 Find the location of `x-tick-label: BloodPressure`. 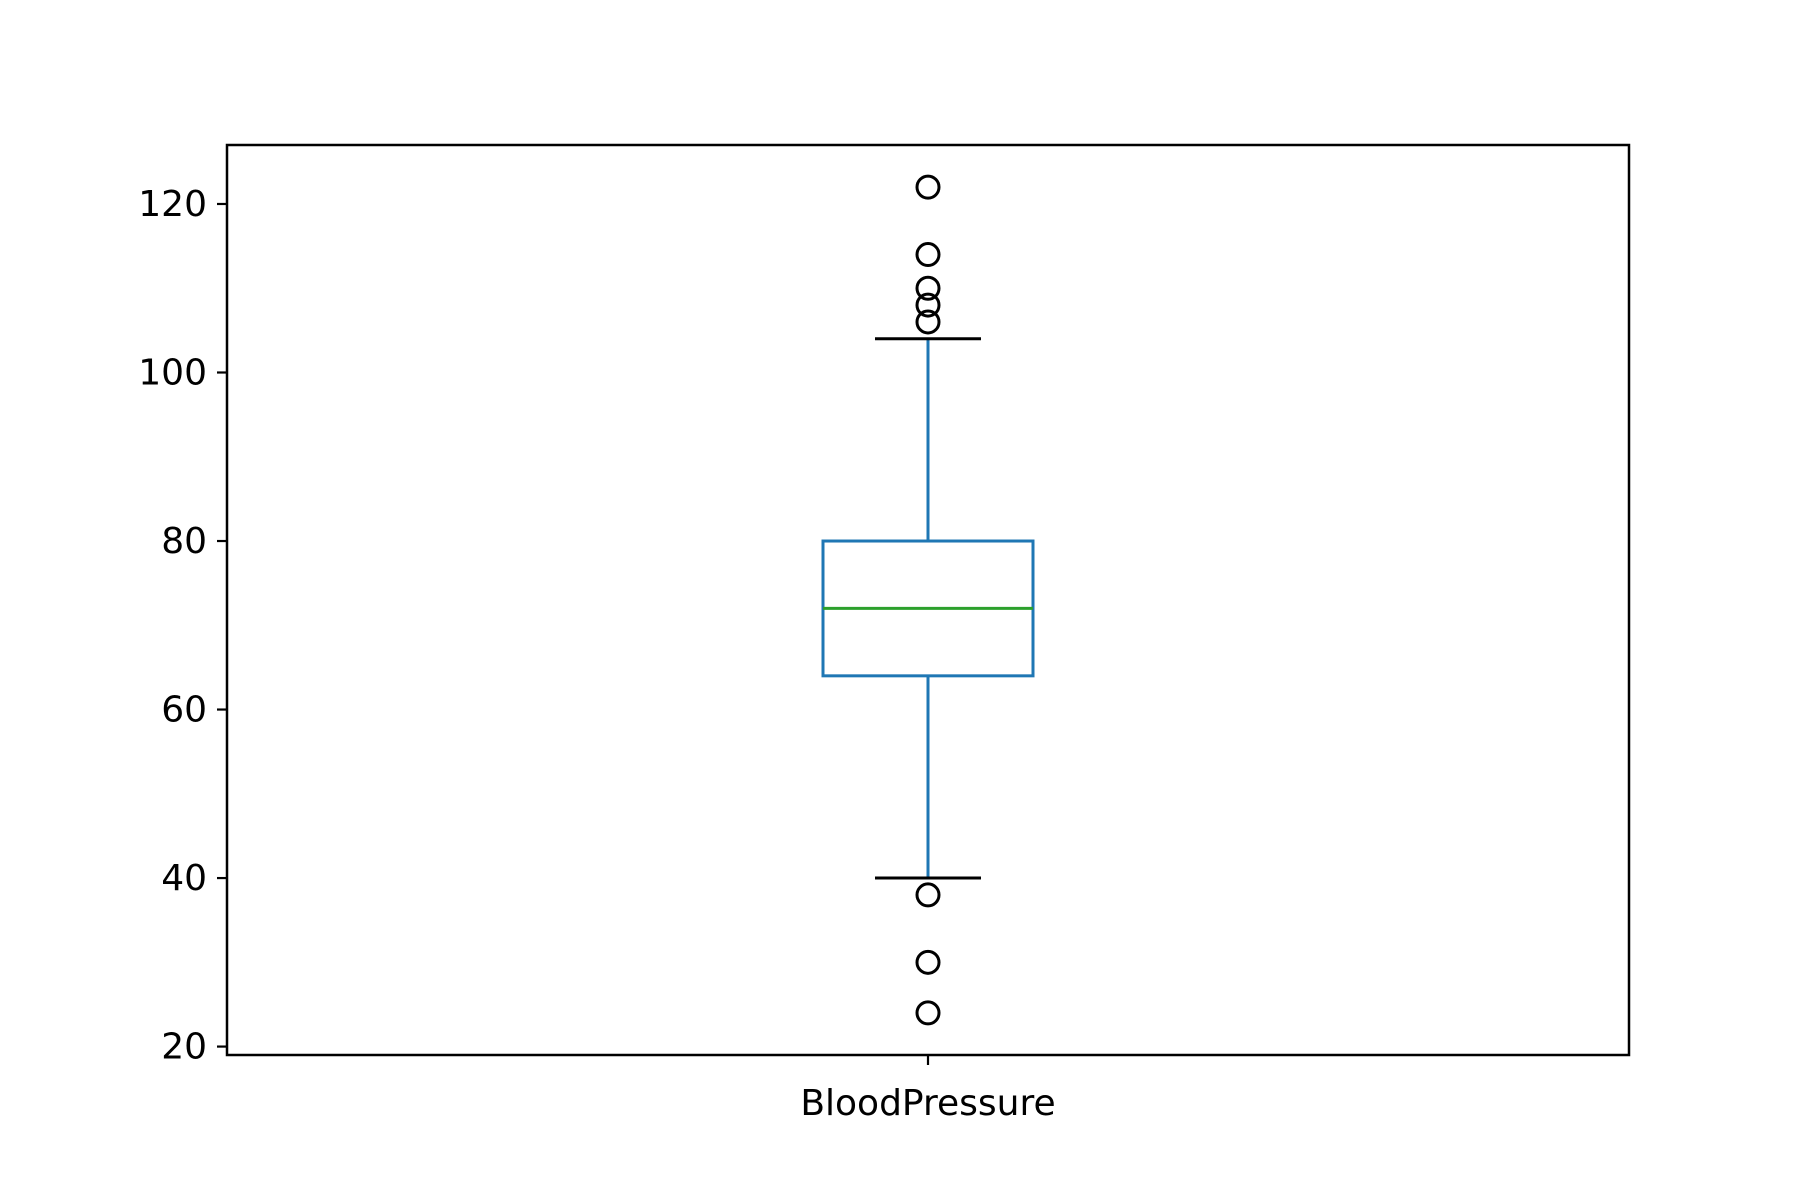

x-tick-label: BloodPressure is located at coordinates (927, 1103).